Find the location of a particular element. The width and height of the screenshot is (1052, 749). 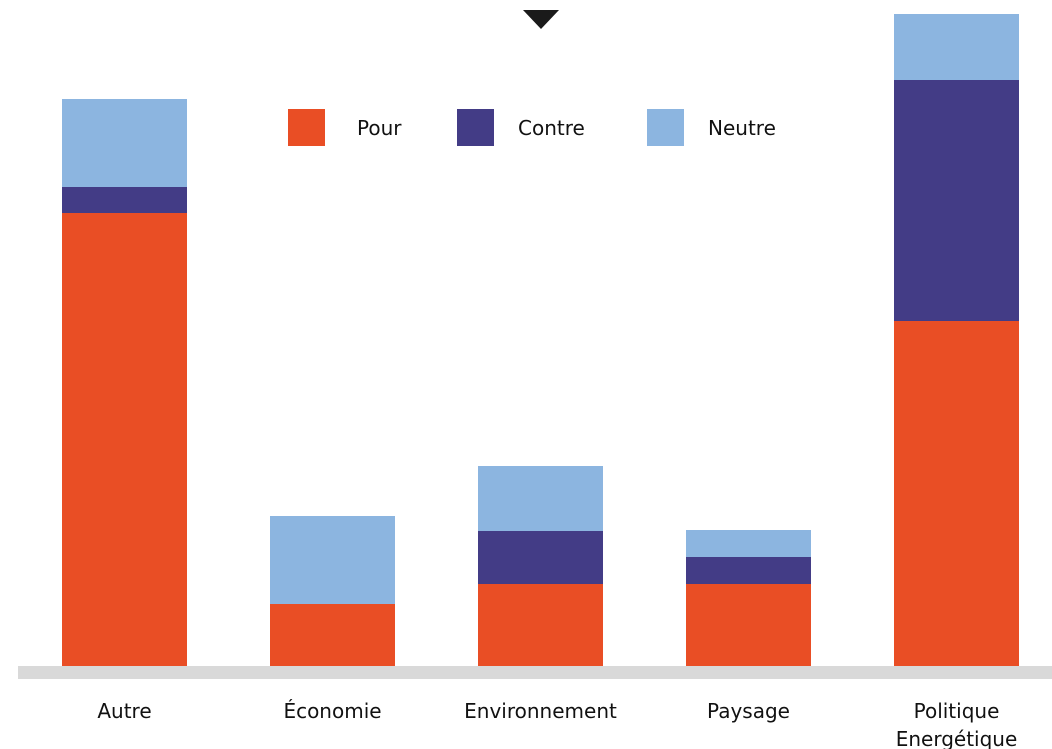

bar-paysage-neutre is located at coordinates (748, 543).